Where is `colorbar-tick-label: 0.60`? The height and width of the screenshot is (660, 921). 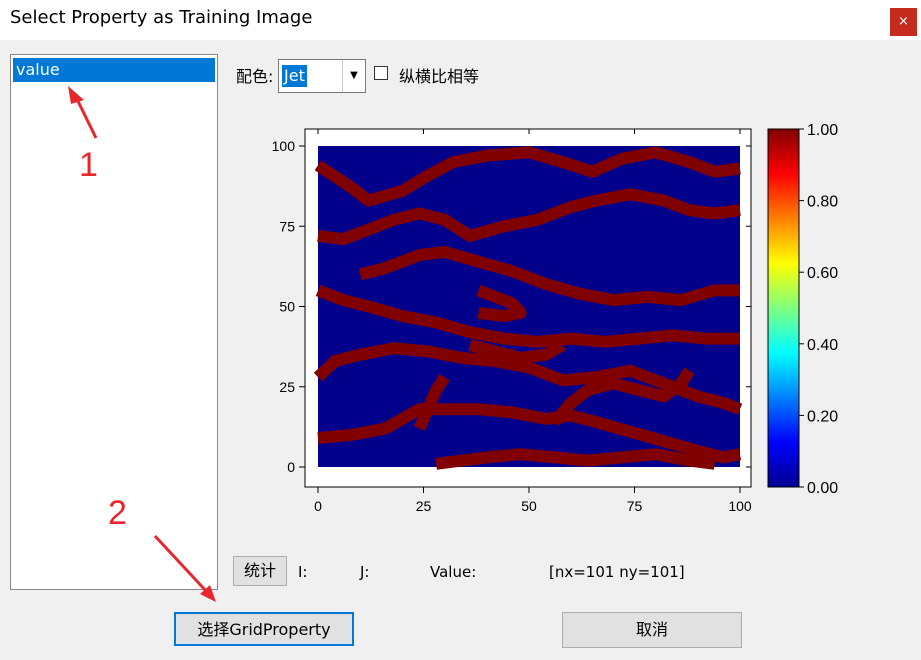
colorbar-tick-label: 0.60 is located at coordinates (822, 273).